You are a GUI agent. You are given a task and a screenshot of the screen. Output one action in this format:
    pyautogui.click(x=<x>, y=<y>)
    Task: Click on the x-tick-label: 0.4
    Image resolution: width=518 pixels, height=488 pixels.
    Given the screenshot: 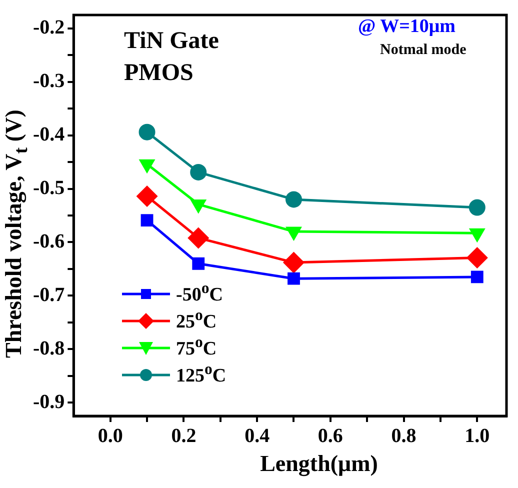 What is the action you would take?
    pyautogui.click(x=257, y=436)
    